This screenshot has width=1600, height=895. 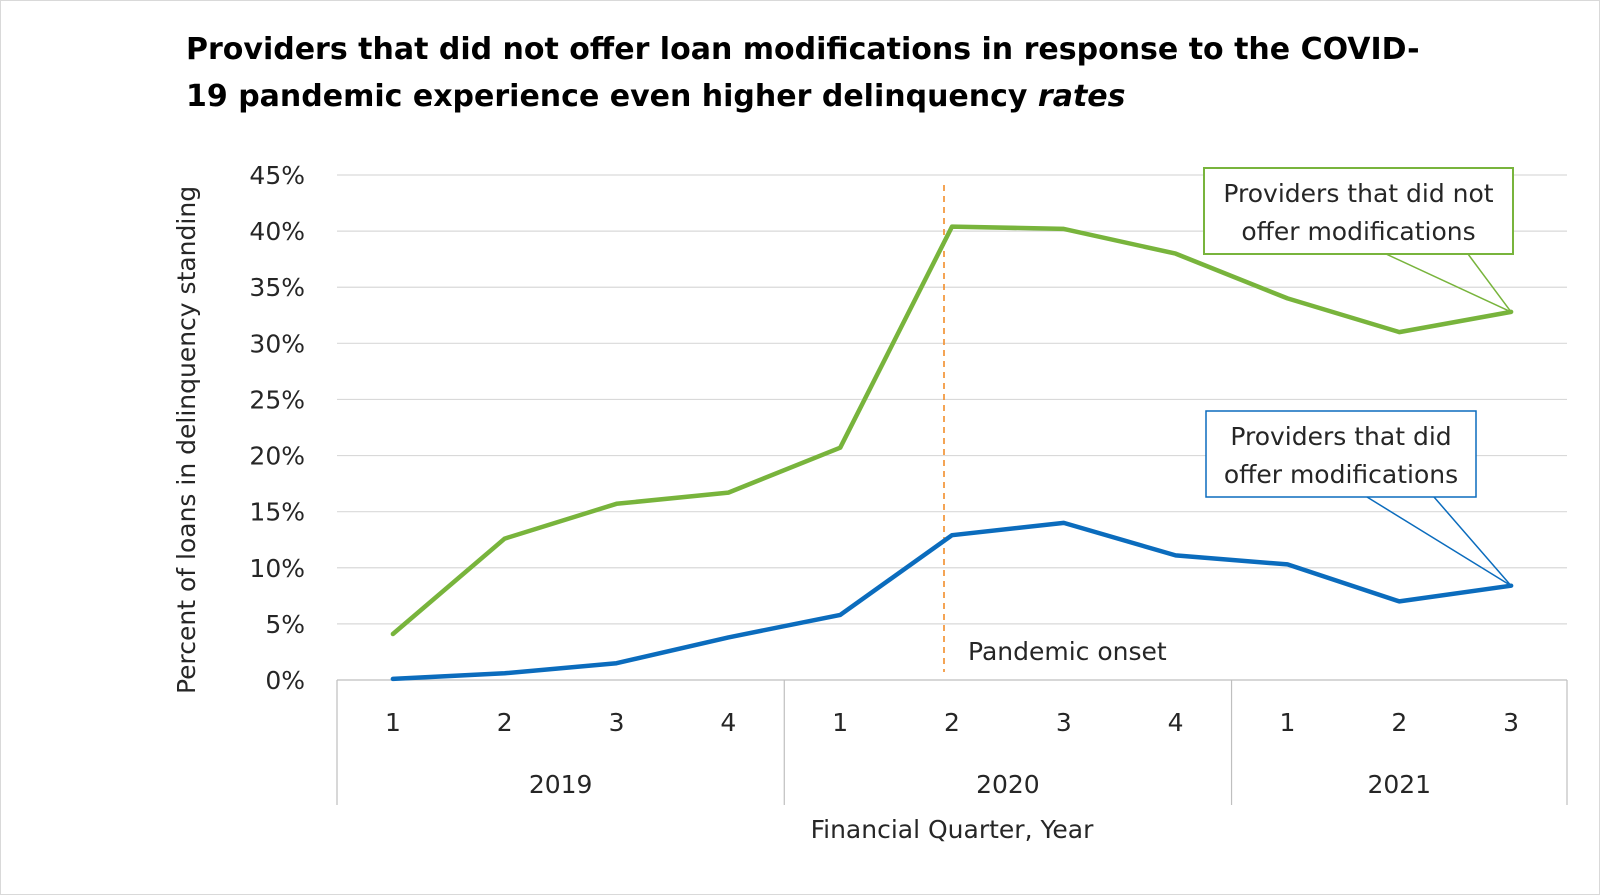 What do you see at coordinates (561, 784) in the screenshot?
I see `year-label: 2019` at bounding box center [561, 784].